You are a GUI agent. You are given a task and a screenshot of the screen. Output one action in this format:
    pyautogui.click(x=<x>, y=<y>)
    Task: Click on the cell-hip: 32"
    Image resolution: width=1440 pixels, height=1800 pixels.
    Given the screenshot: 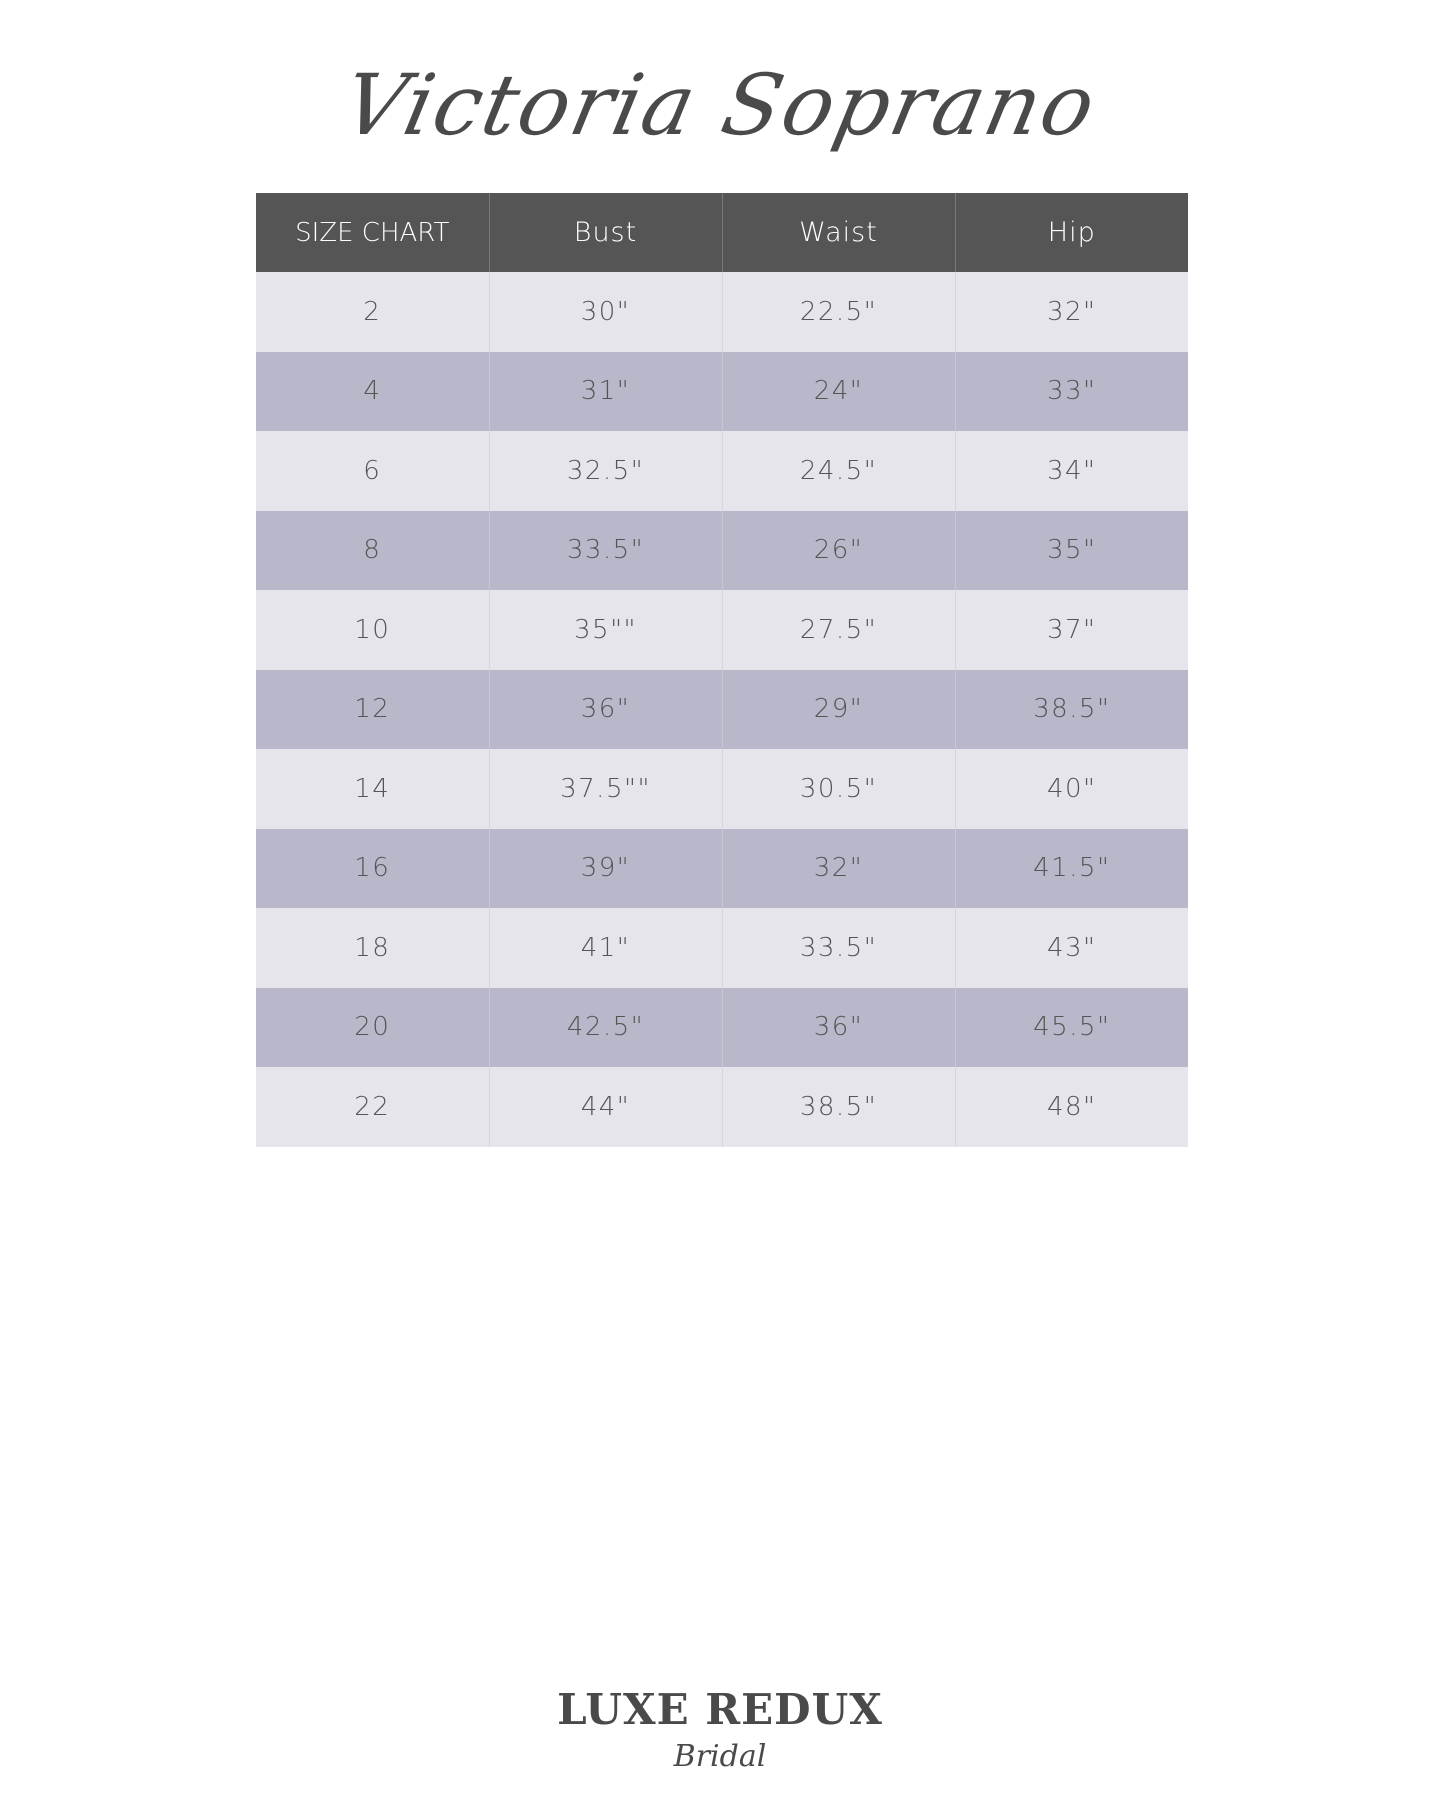 What is the action you would take?
    pyautogui.click(x=1071, y=312)
    